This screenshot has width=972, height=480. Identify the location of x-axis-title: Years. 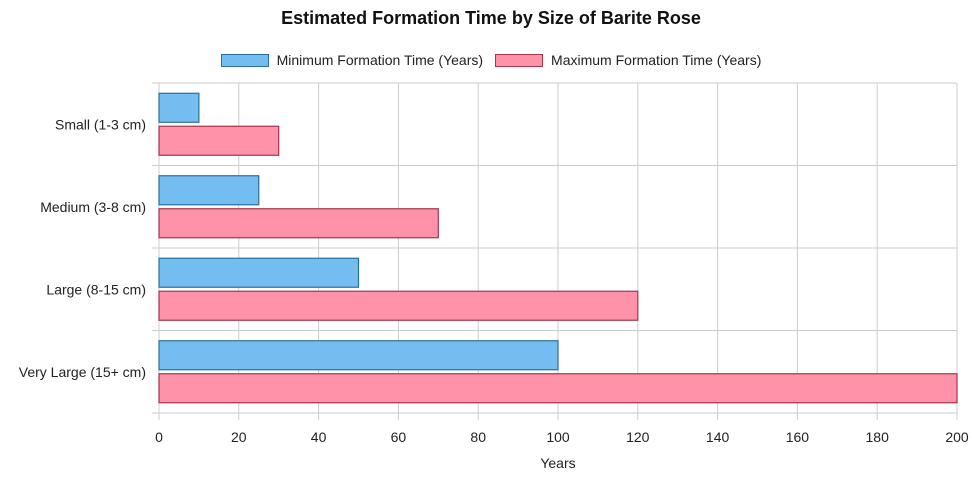
(557, 463).